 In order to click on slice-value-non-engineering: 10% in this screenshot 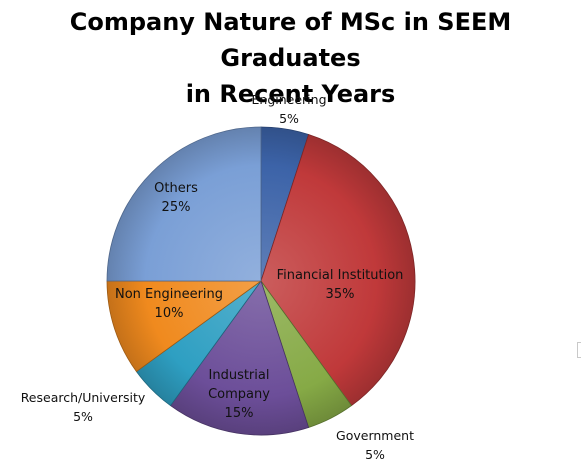, I will do `click(169, 313)`.